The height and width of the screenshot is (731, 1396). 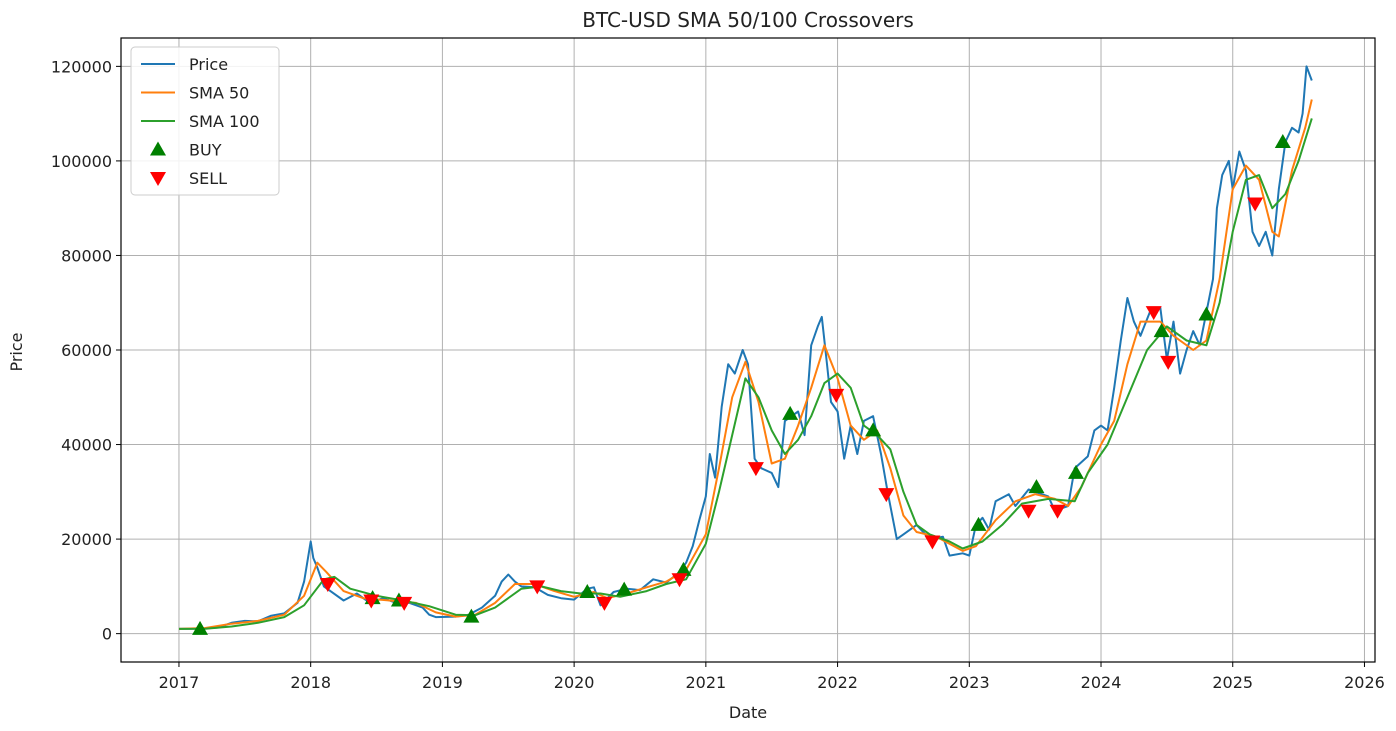 What do you see at coordinates (310, 682) in the screenshot?
I see `x-tick-label: 2018` at bounding box center [310, 682].